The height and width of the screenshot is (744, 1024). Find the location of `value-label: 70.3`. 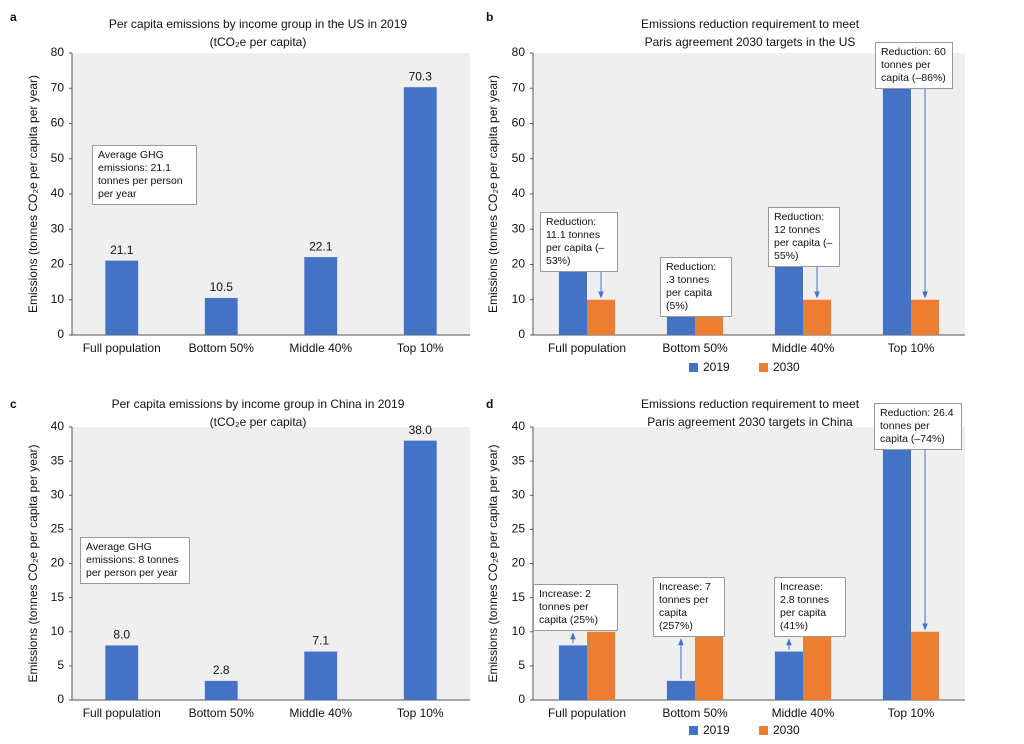

value-label: 70.3 is located at coordinates (421, 76).